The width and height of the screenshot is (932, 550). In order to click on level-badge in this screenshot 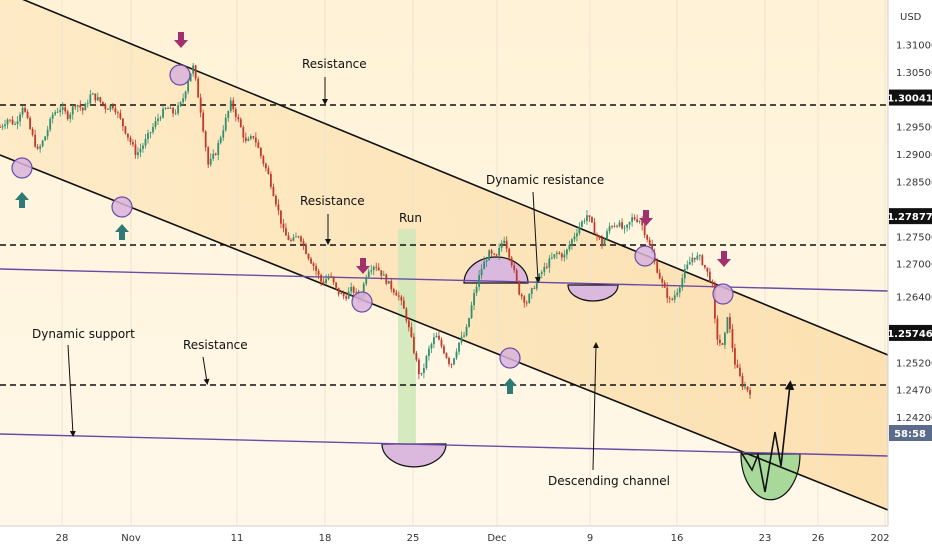, I will do `click(910, 216)`.